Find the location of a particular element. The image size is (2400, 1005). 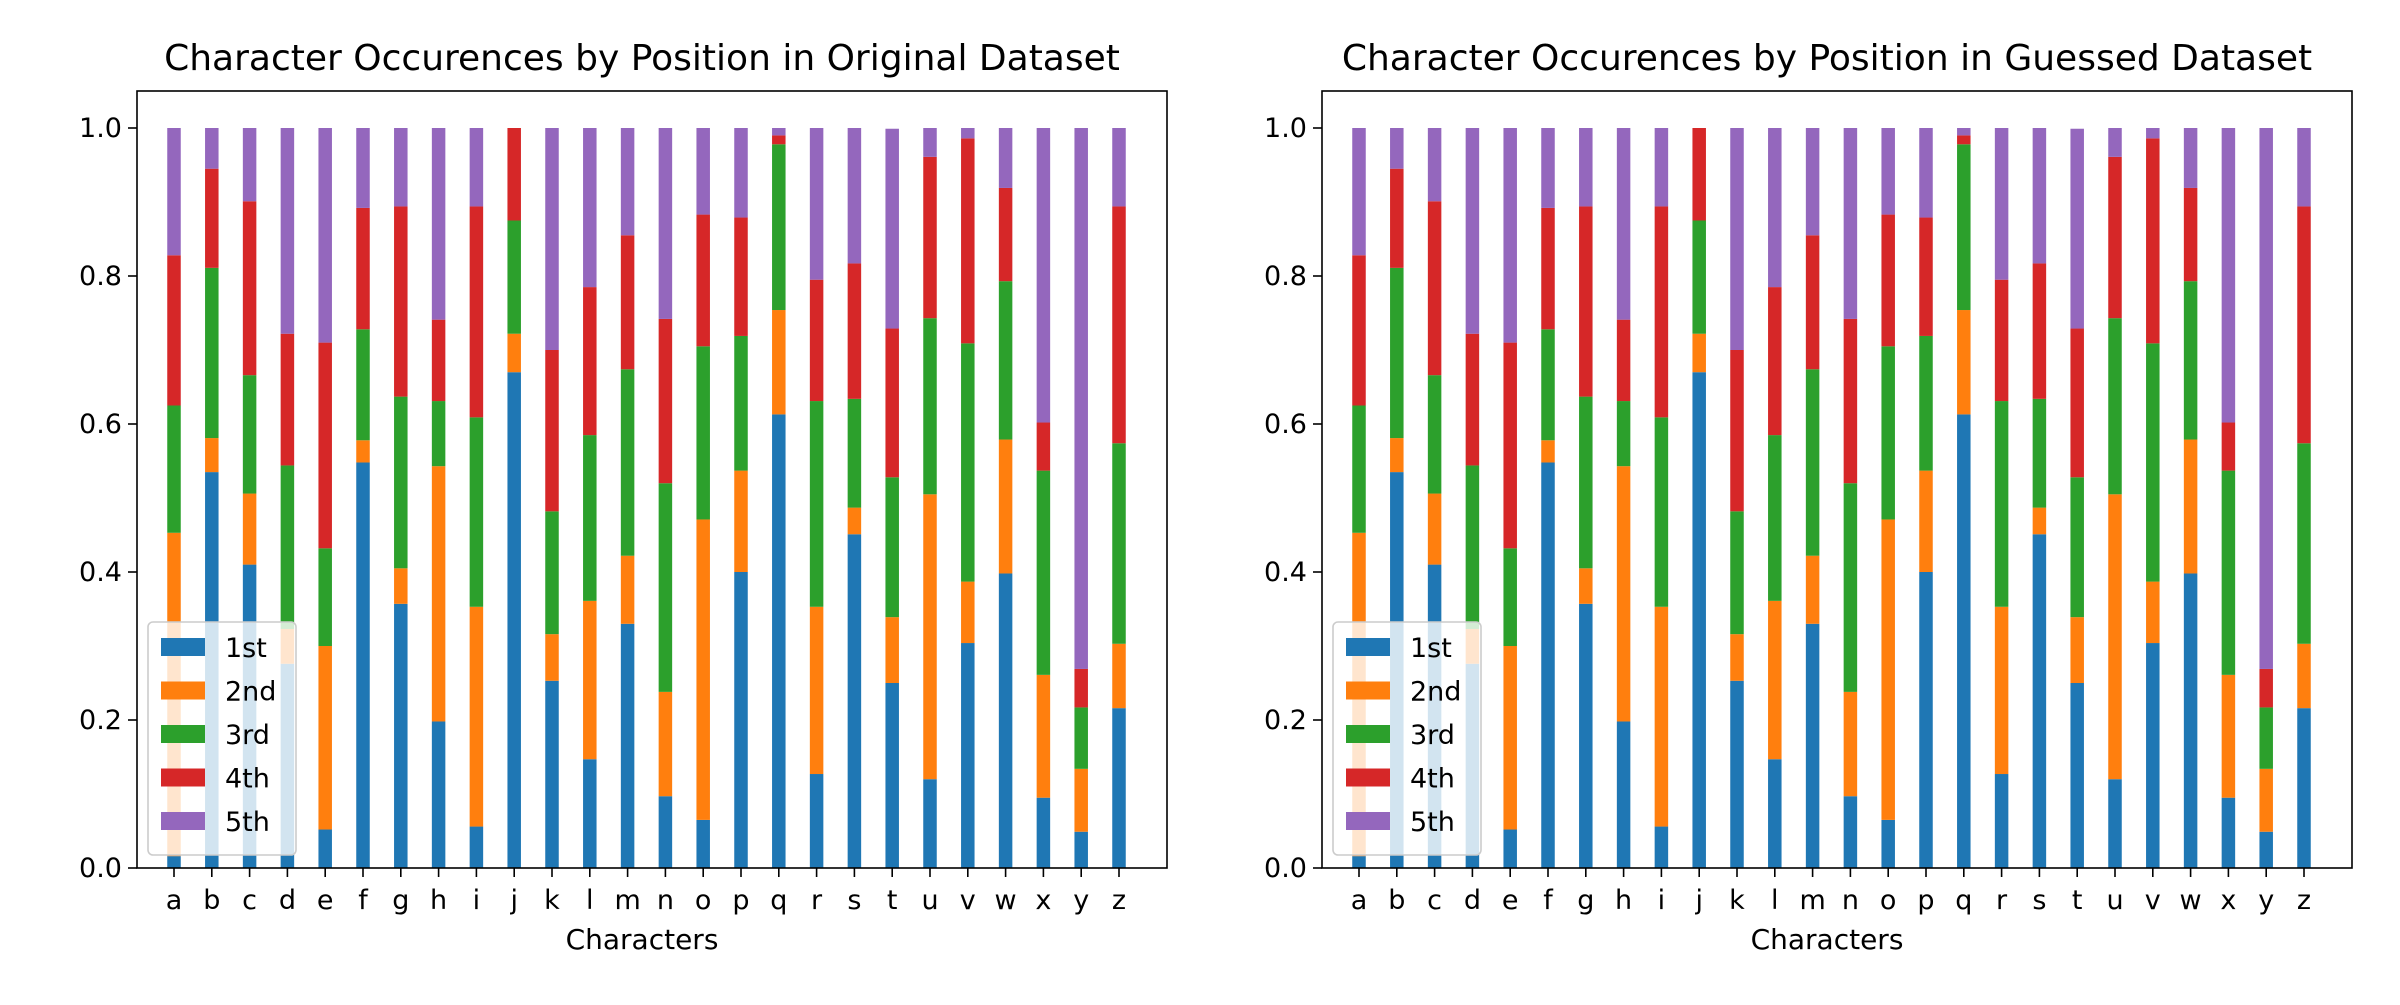

bar-segment-q-5th is located at coordinates (779, 132).